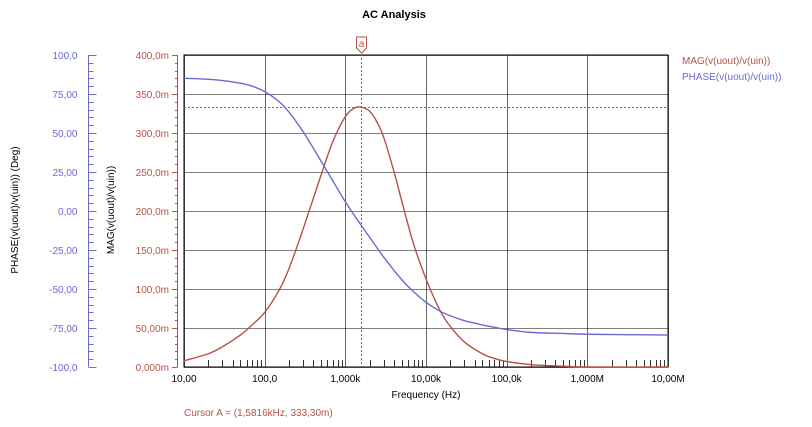 This screenshot has height=427, width=812. I want to click on y-left-tick-label: 50,00m, so click(152, 329).